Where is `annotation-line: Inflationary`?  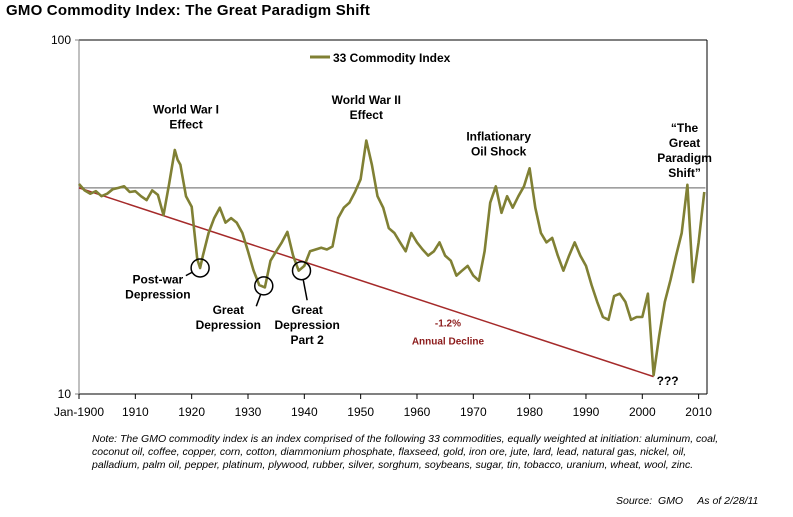
annotation-line: Inflationary is located at coordinates (498, 137).